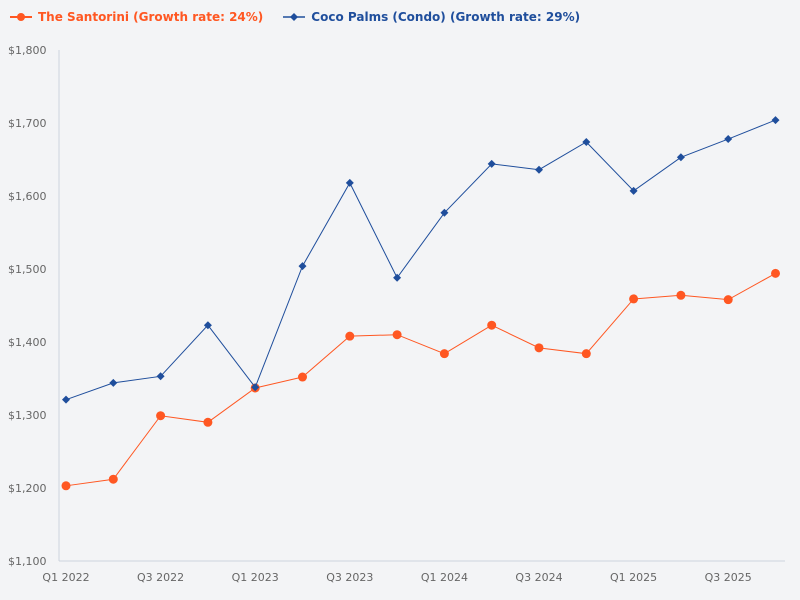  I want to click on x-tick-label: Q3 2022, so click(160, 577).